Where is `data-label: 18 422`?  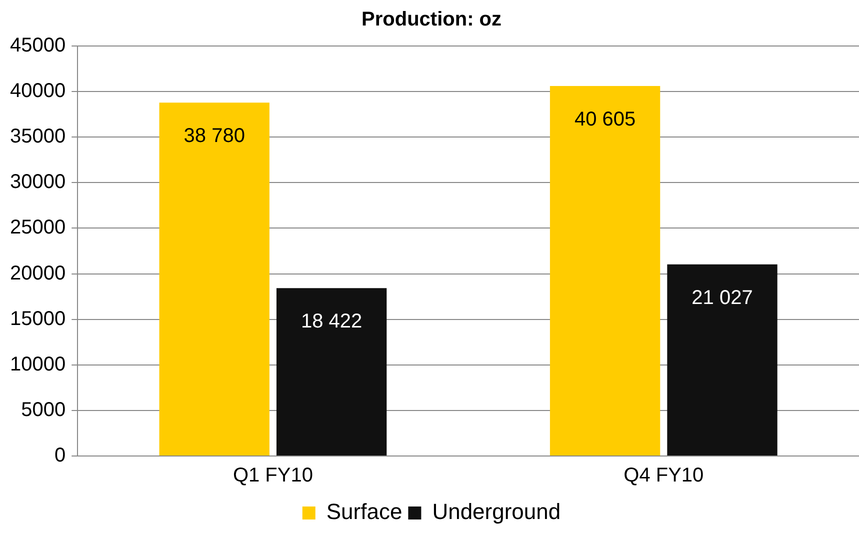 data-label: 18 422 is located at coordinates (331, 321).